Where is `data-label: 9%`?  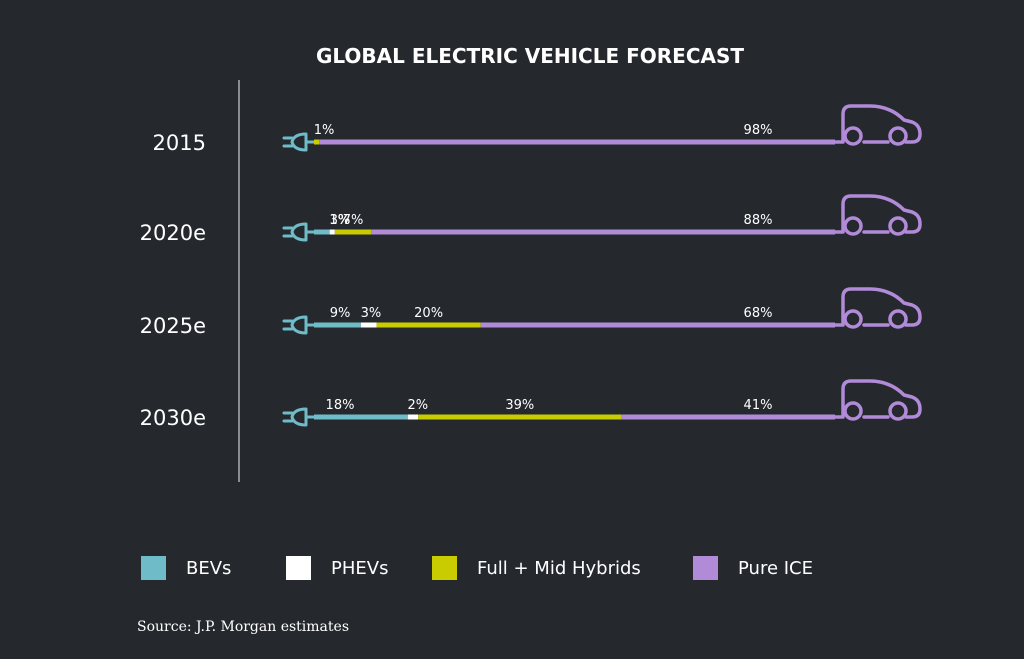 data-label: 9% is located at coordinates (340, 313).